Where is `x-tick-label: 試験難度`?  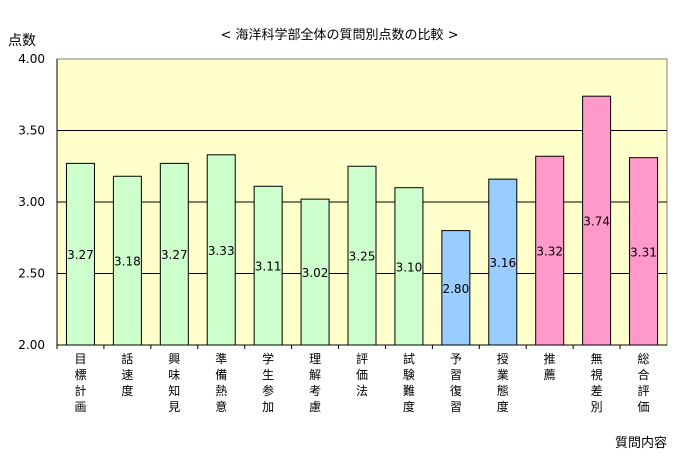 x-tick-label: 試験難度 is located at coordinates (409, 382).